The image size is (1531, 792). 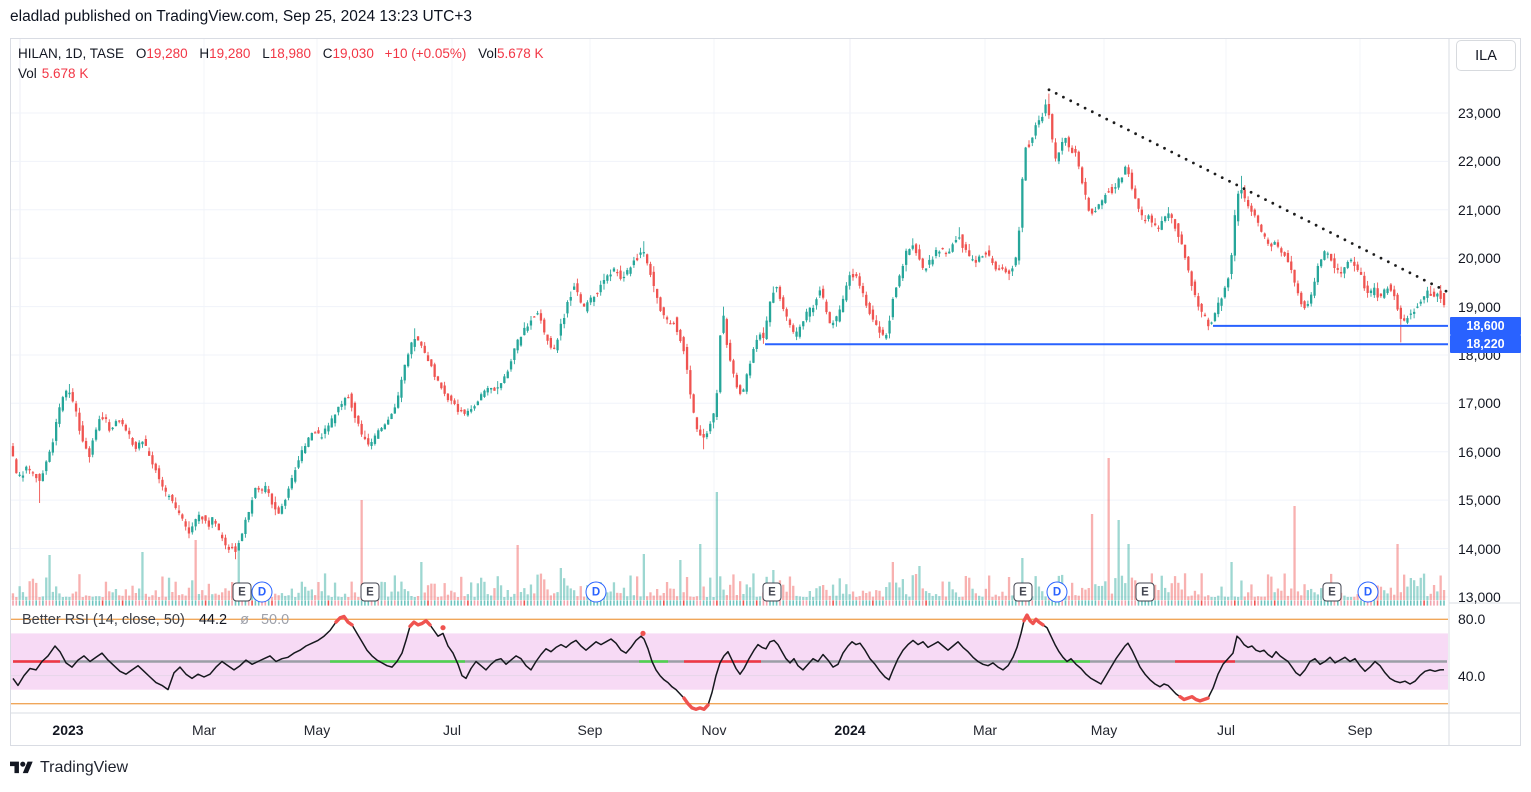 What do you see at coordinates (728, 662) in the screenshot?
I see `rsi-line` at bounding box center [728, 662].